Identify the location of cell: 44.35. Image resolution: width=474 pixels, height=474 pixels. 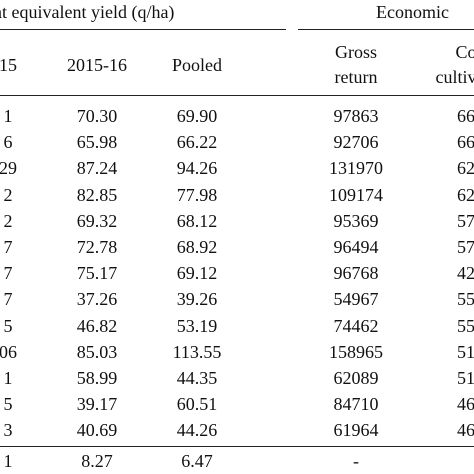
(197, 378).